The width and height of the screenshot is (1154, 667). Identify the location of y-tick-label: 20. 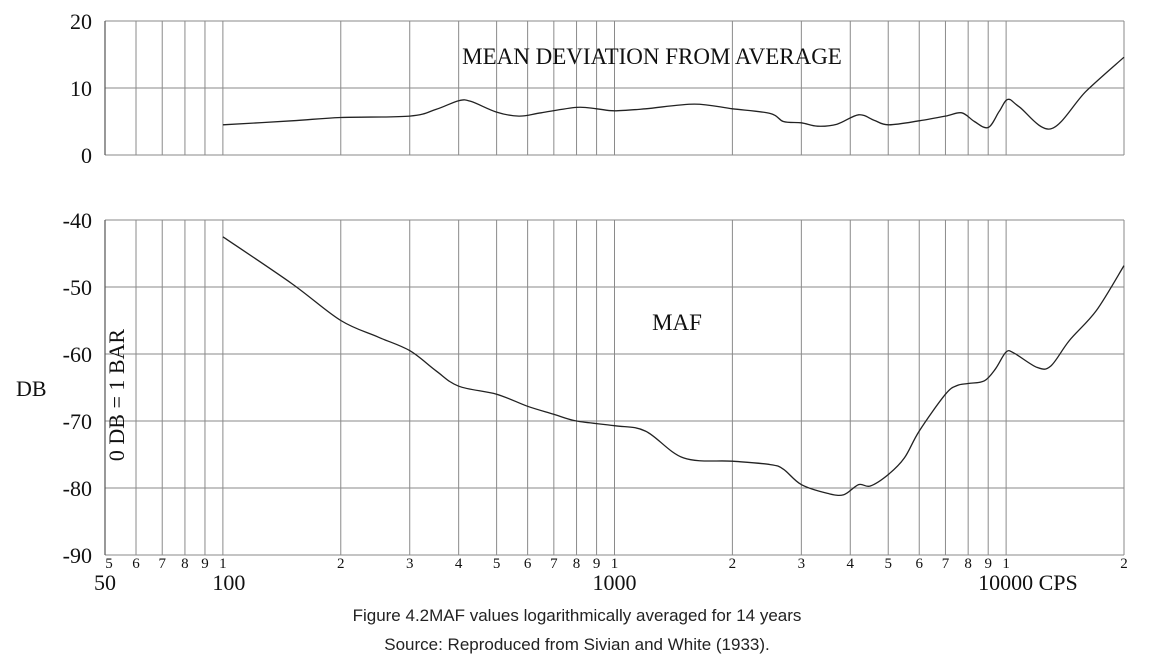
(81, 21).